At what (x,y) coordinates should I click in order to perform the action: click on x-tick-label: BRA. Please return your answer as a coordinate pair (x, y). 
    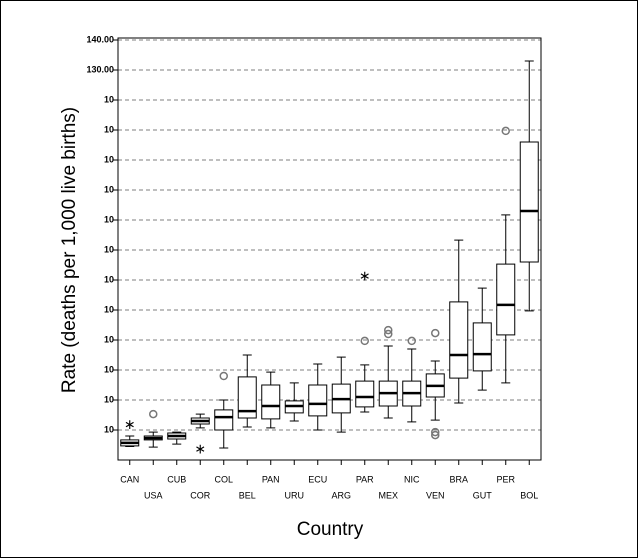
    Looking at the image, I should click on (458, 479).